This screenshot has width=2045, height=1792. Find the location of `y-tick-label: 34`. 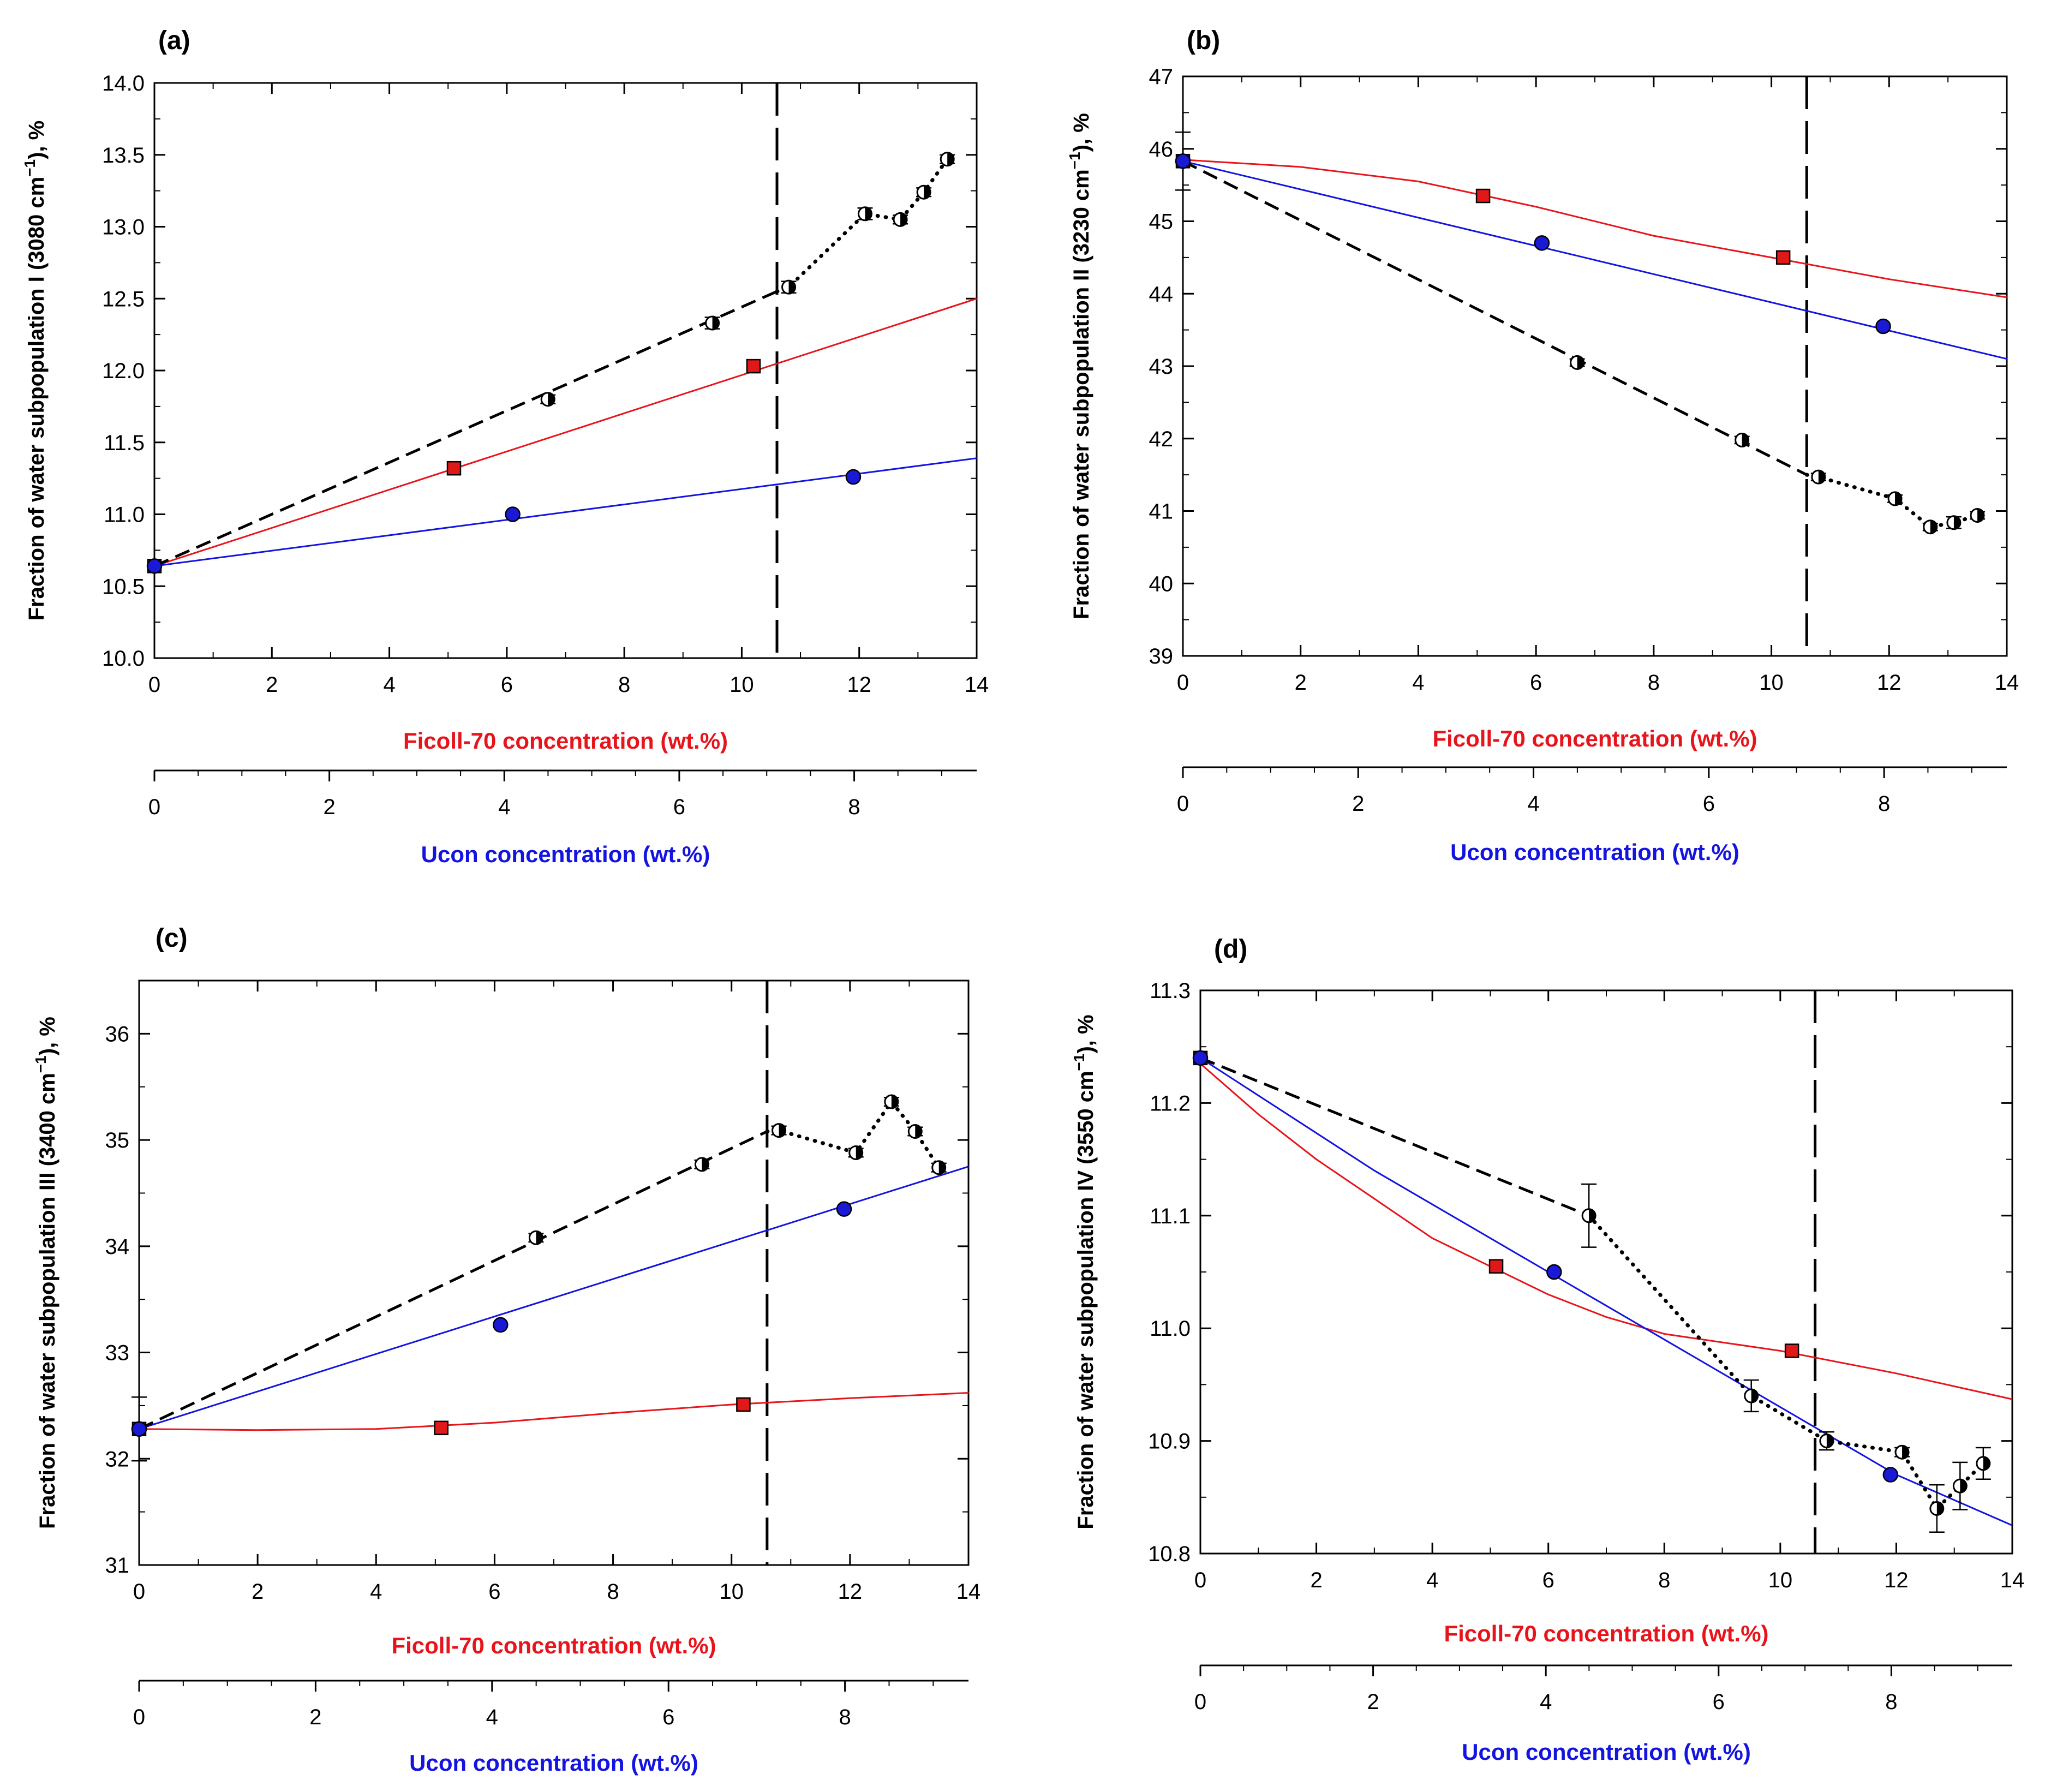

y-tick-label: 34 is located at coordinates (117, 1247).